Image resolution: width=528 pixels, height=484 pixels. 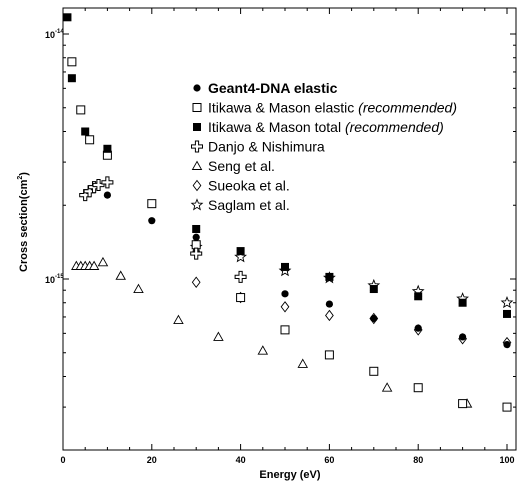 I want to click on series-danjo-nishimura, so click(x=163, y=229).